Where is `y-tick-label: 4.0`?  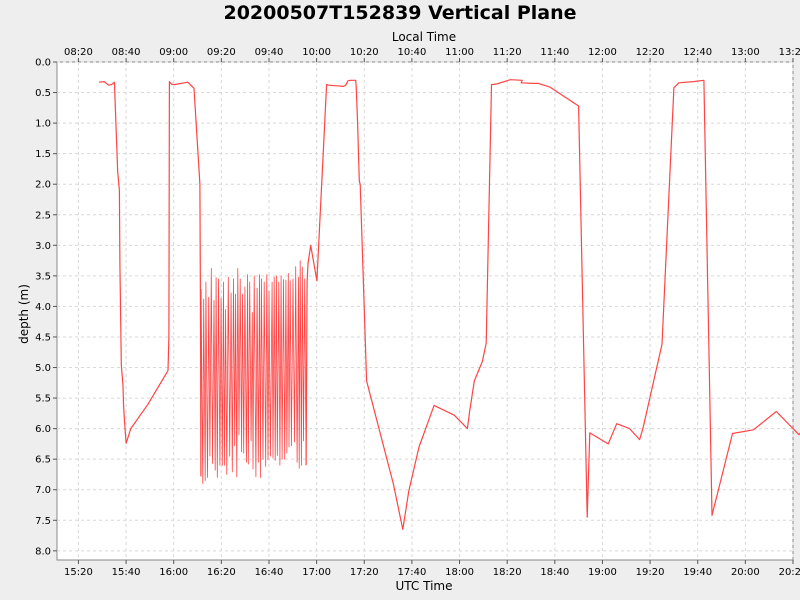
y-tick-label: 4.0 is located at coordinates (43, 307).